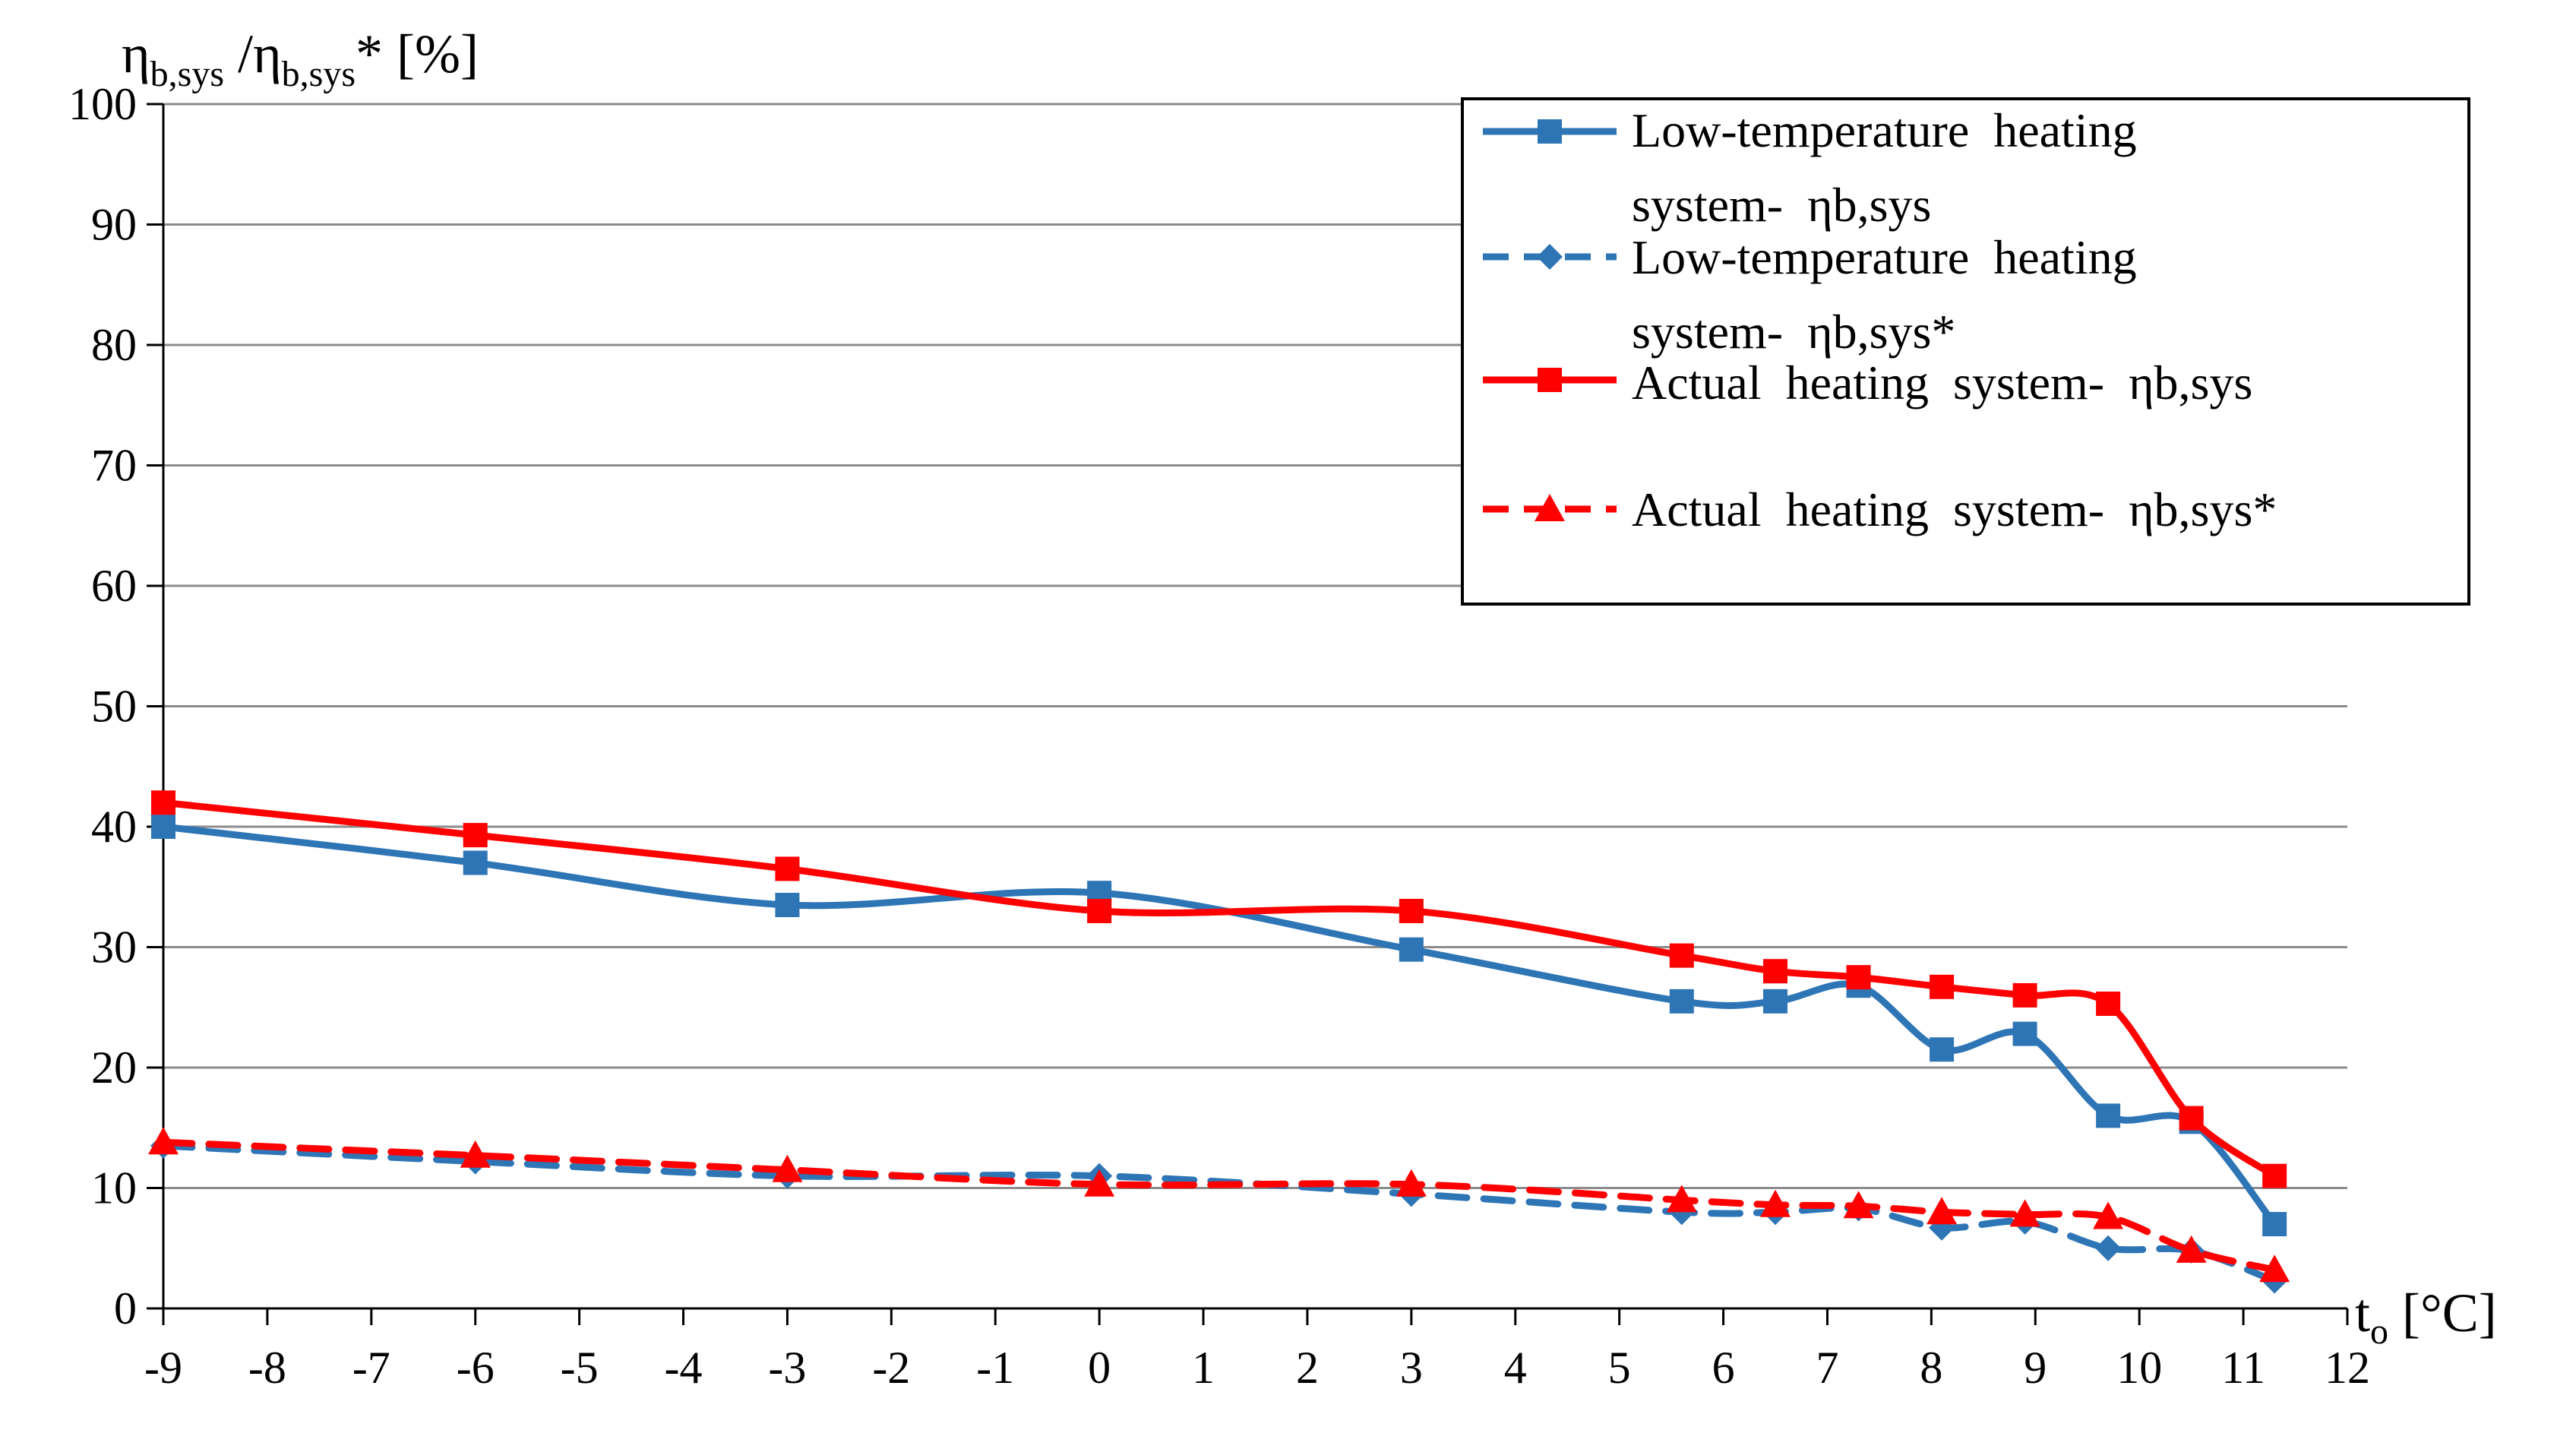 This screenshot has height=1449, width=2576. Describe the element at coordinates (300, 59) in the screenshot. I see `y-axis-title: ηb,sys /ηb,sys* [%]` at that location.